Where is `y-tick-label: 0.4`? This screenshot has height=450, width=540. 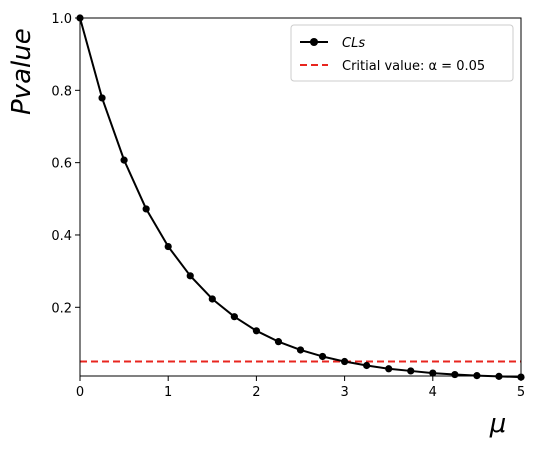 y-tick-label: 0.4 is located at coordinates (61, 236).